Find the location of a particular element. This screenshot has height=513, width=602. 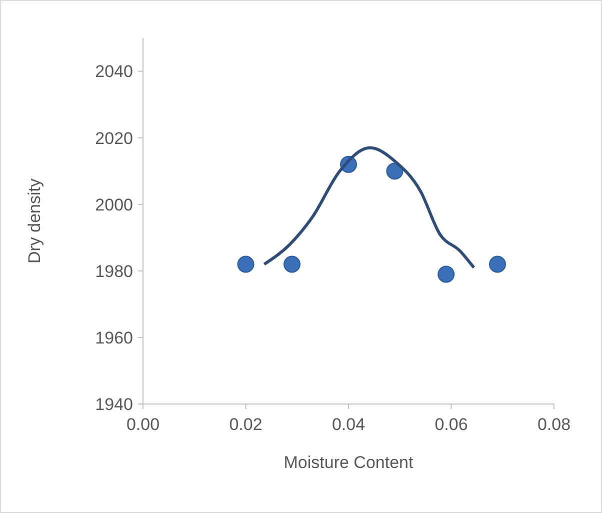

y-axis-title: Dry density is located at coordinates (34, 221).